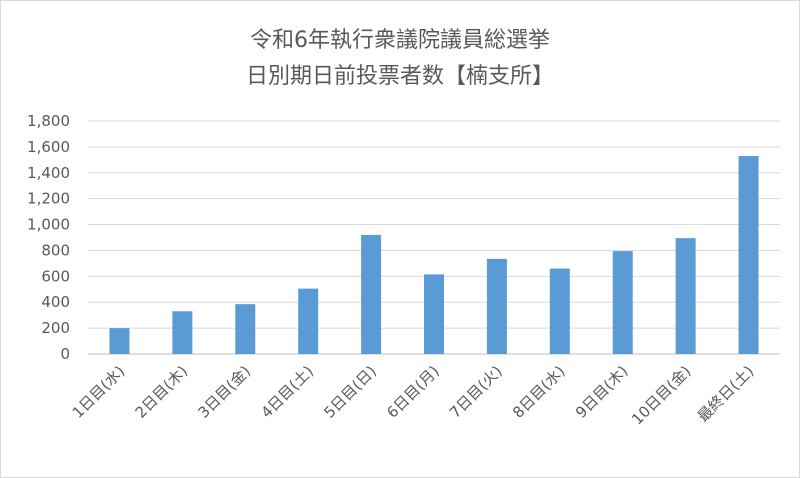 Image resolution: width=800 pixels, height=478 pixels. Describe the element at coordinates (476, 392) in the screenshot. I see `x-tick-label: 7日目(火)` at that location.